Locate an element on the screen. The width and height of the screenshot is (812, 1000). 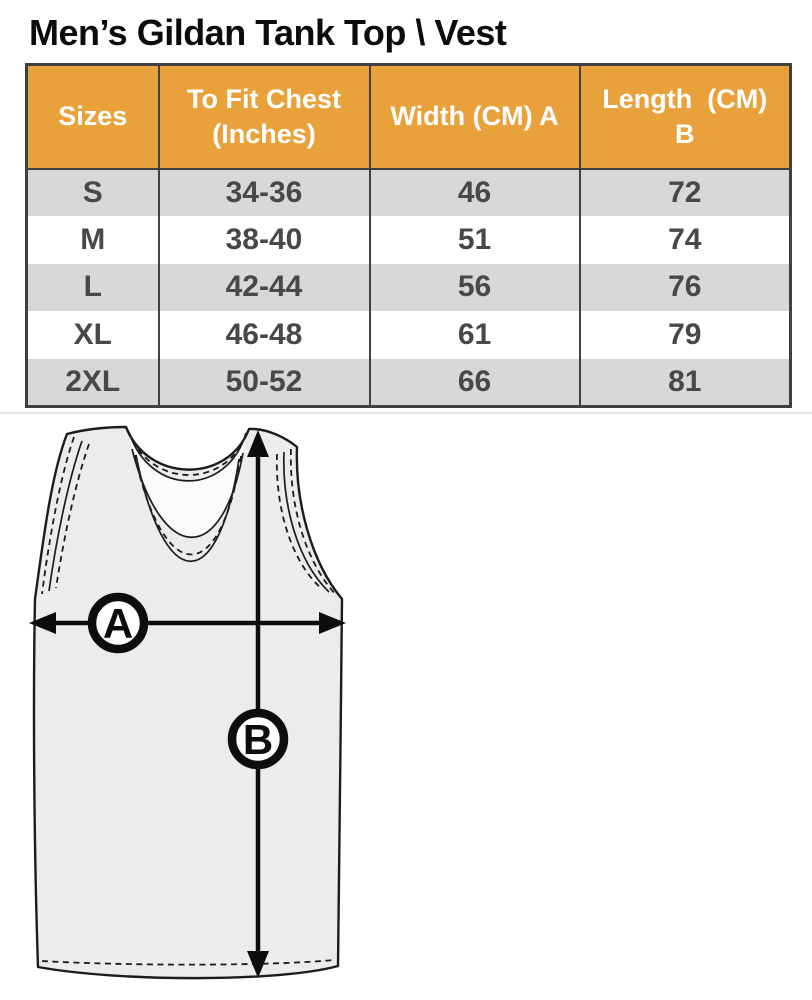
column-header-width: Width (CM) A is located at coordinates (474, 117).